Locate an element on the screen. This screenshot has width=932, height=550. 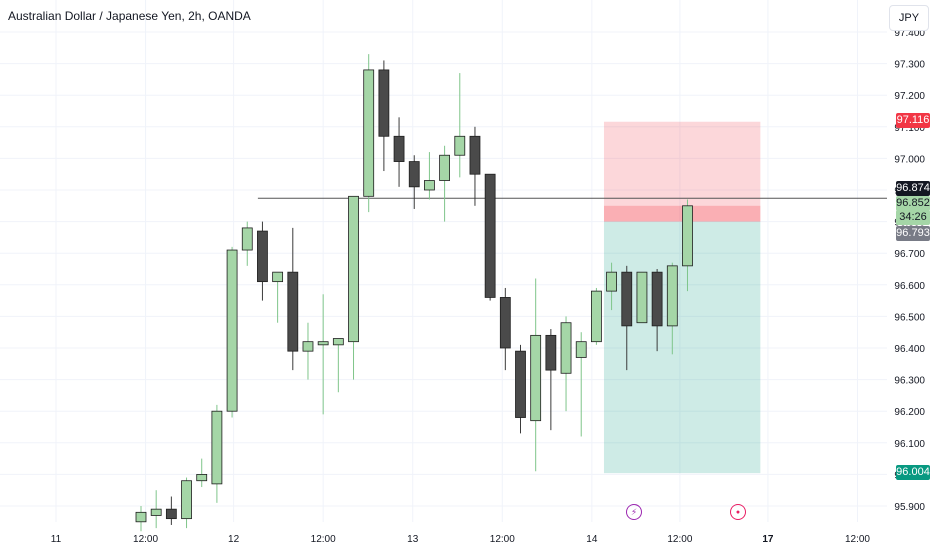
target-price-tag: 96.004 is located at coordinates (913, 472).